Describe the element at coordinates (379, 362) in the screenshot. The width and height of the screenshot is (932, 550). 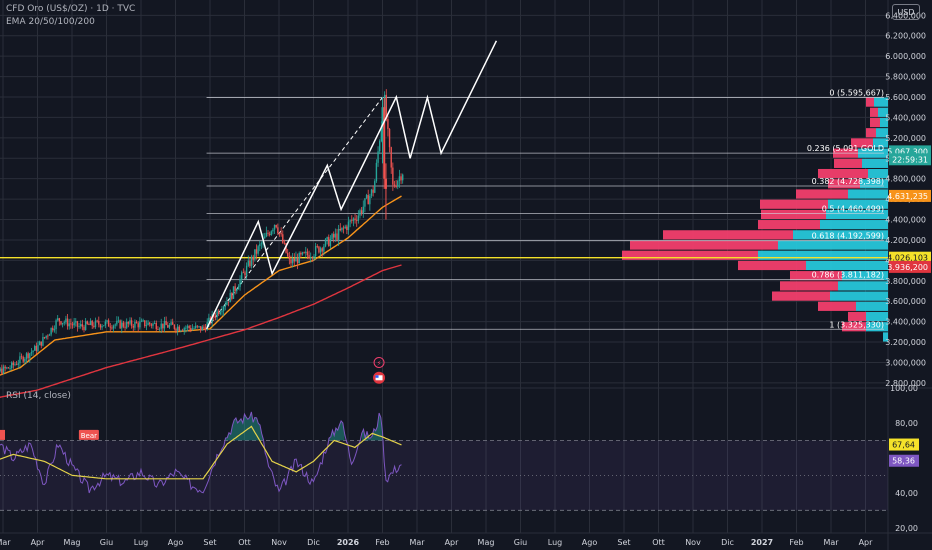
I see `flash-icon: ⚡` at that location.